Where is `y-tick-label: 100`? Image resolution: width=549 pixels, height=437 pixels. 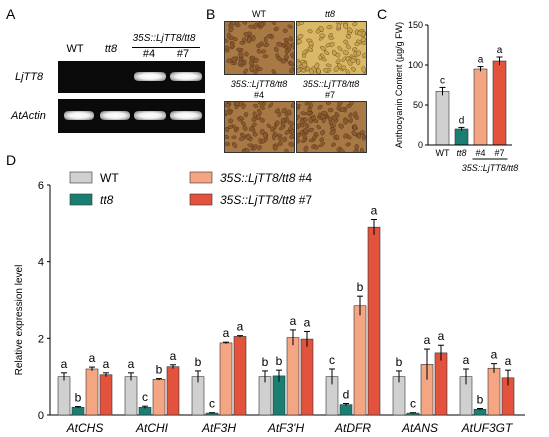 y-tick-label: 100 is located at coordinates (415, 65).